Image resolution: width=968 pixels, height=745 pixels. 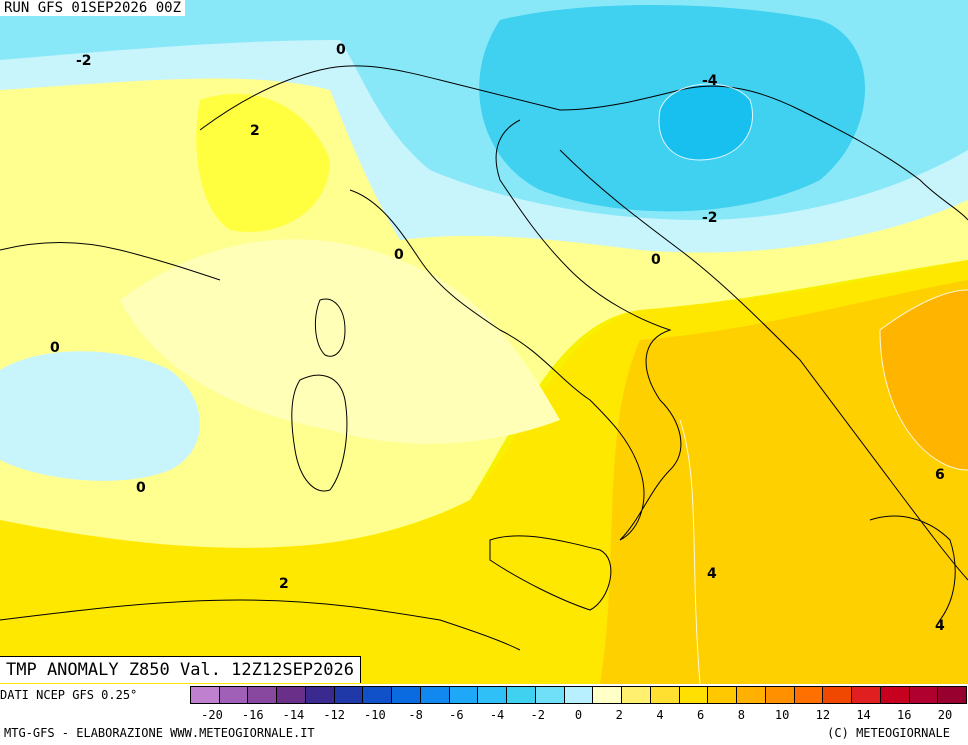 I want to click on zone-yellow-west, so click(x=263, y=162).